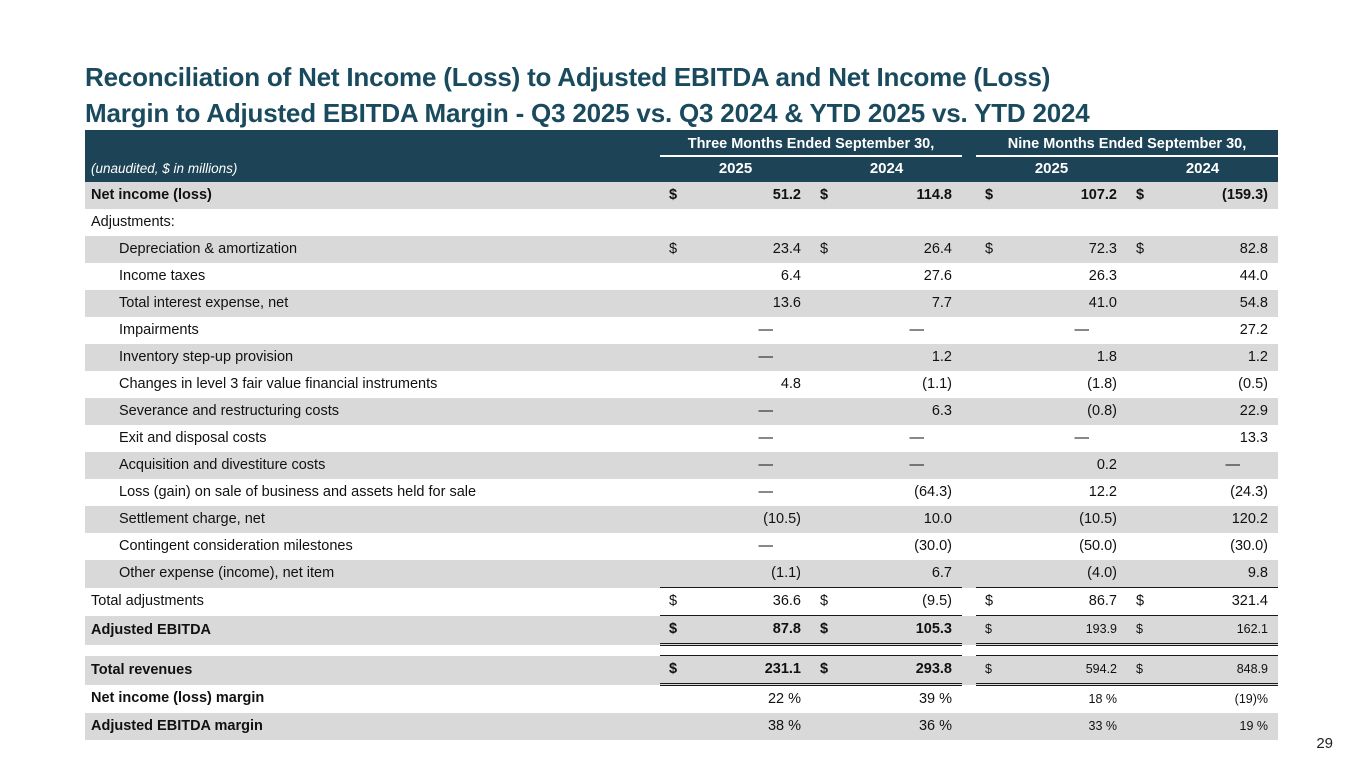  I want to click on table-row: Adjusted EBITDA margin 38 % 36 % 33 % 19 %, so click(681, 726).